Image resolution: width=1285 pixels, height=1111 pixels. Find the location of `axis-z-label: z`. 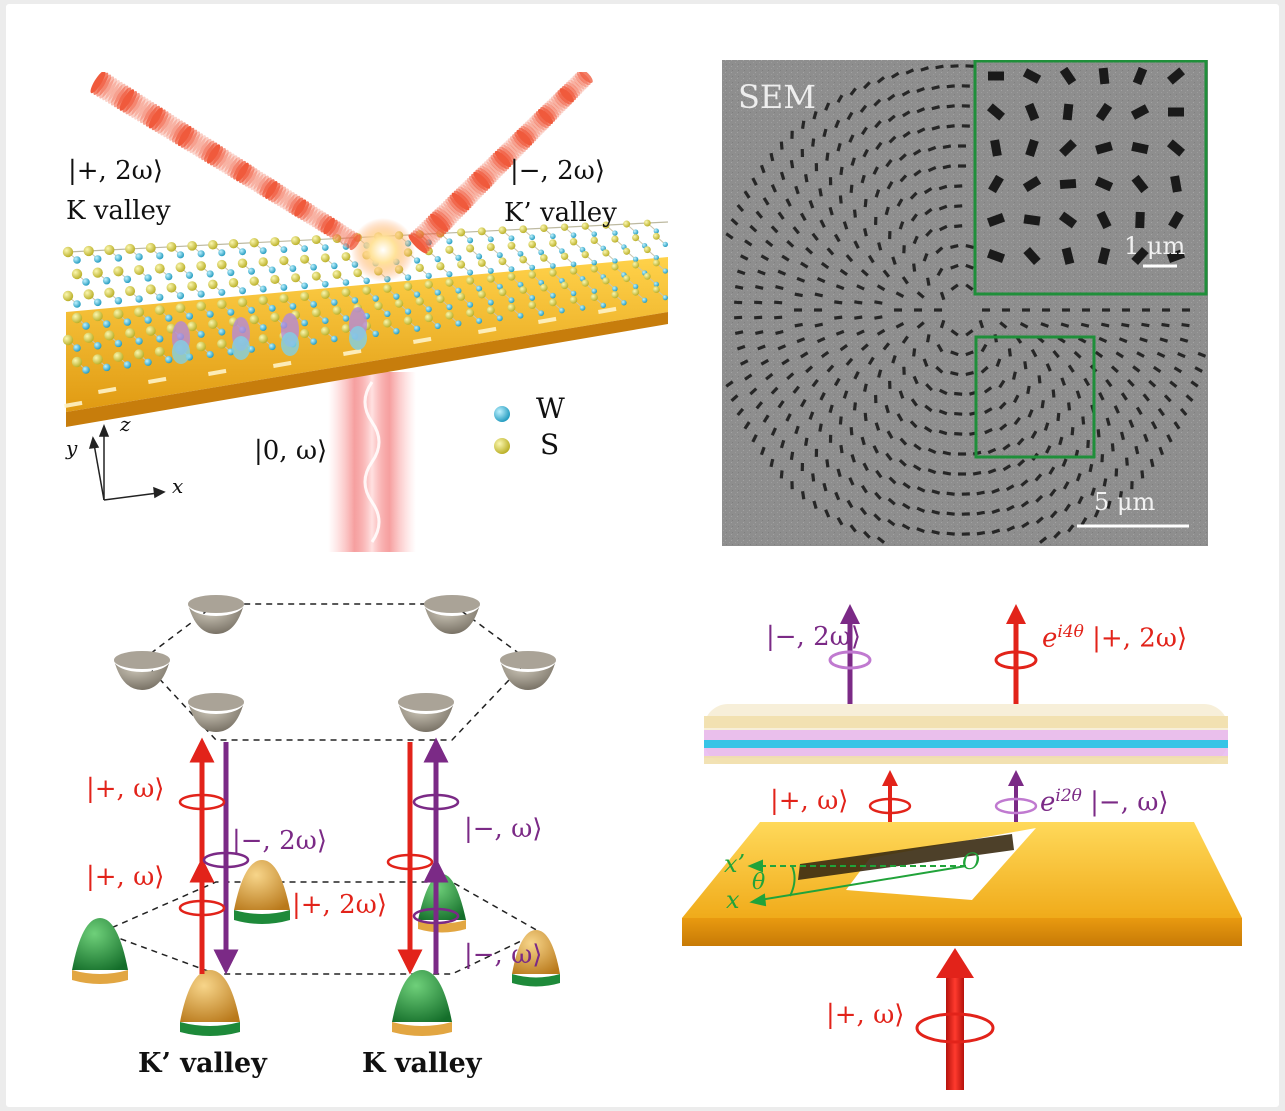

axis-z-label: z is located at coordinates (125, 424).